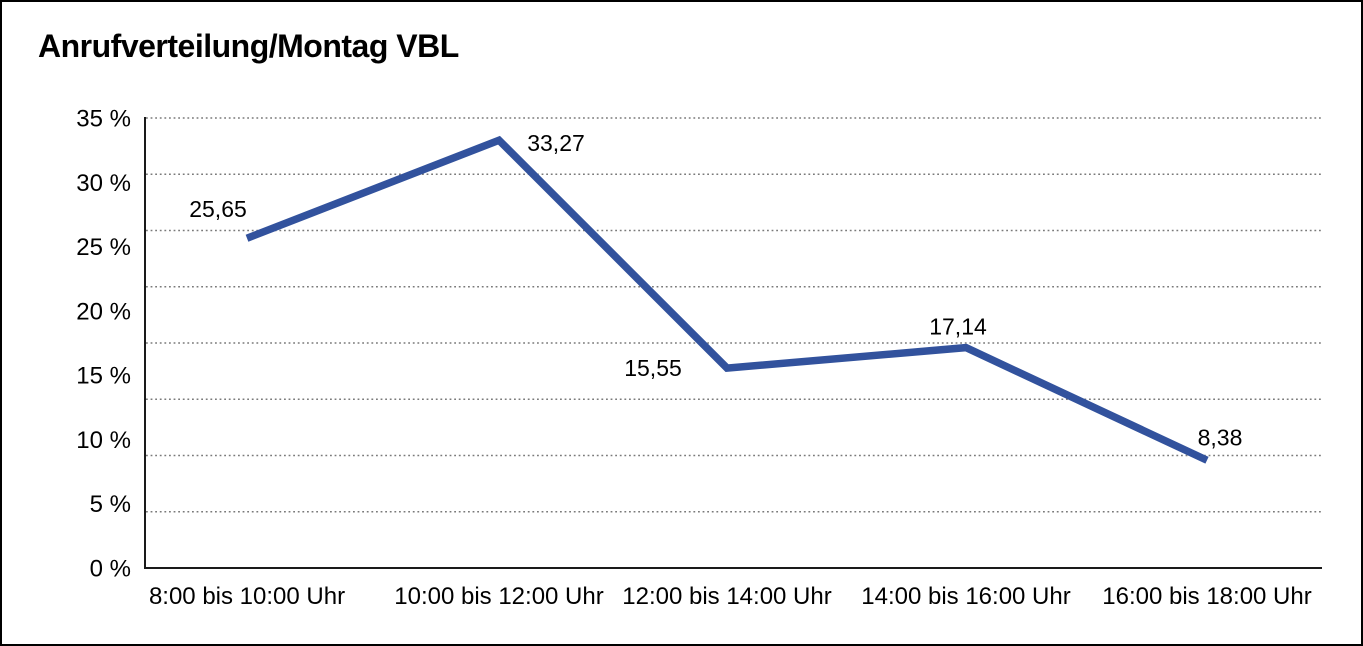 This screenshot has width=1363, height=646. I want to click on x-axis-category-label: 14:00 bis 16:00 Uhr, so click(965, 596).